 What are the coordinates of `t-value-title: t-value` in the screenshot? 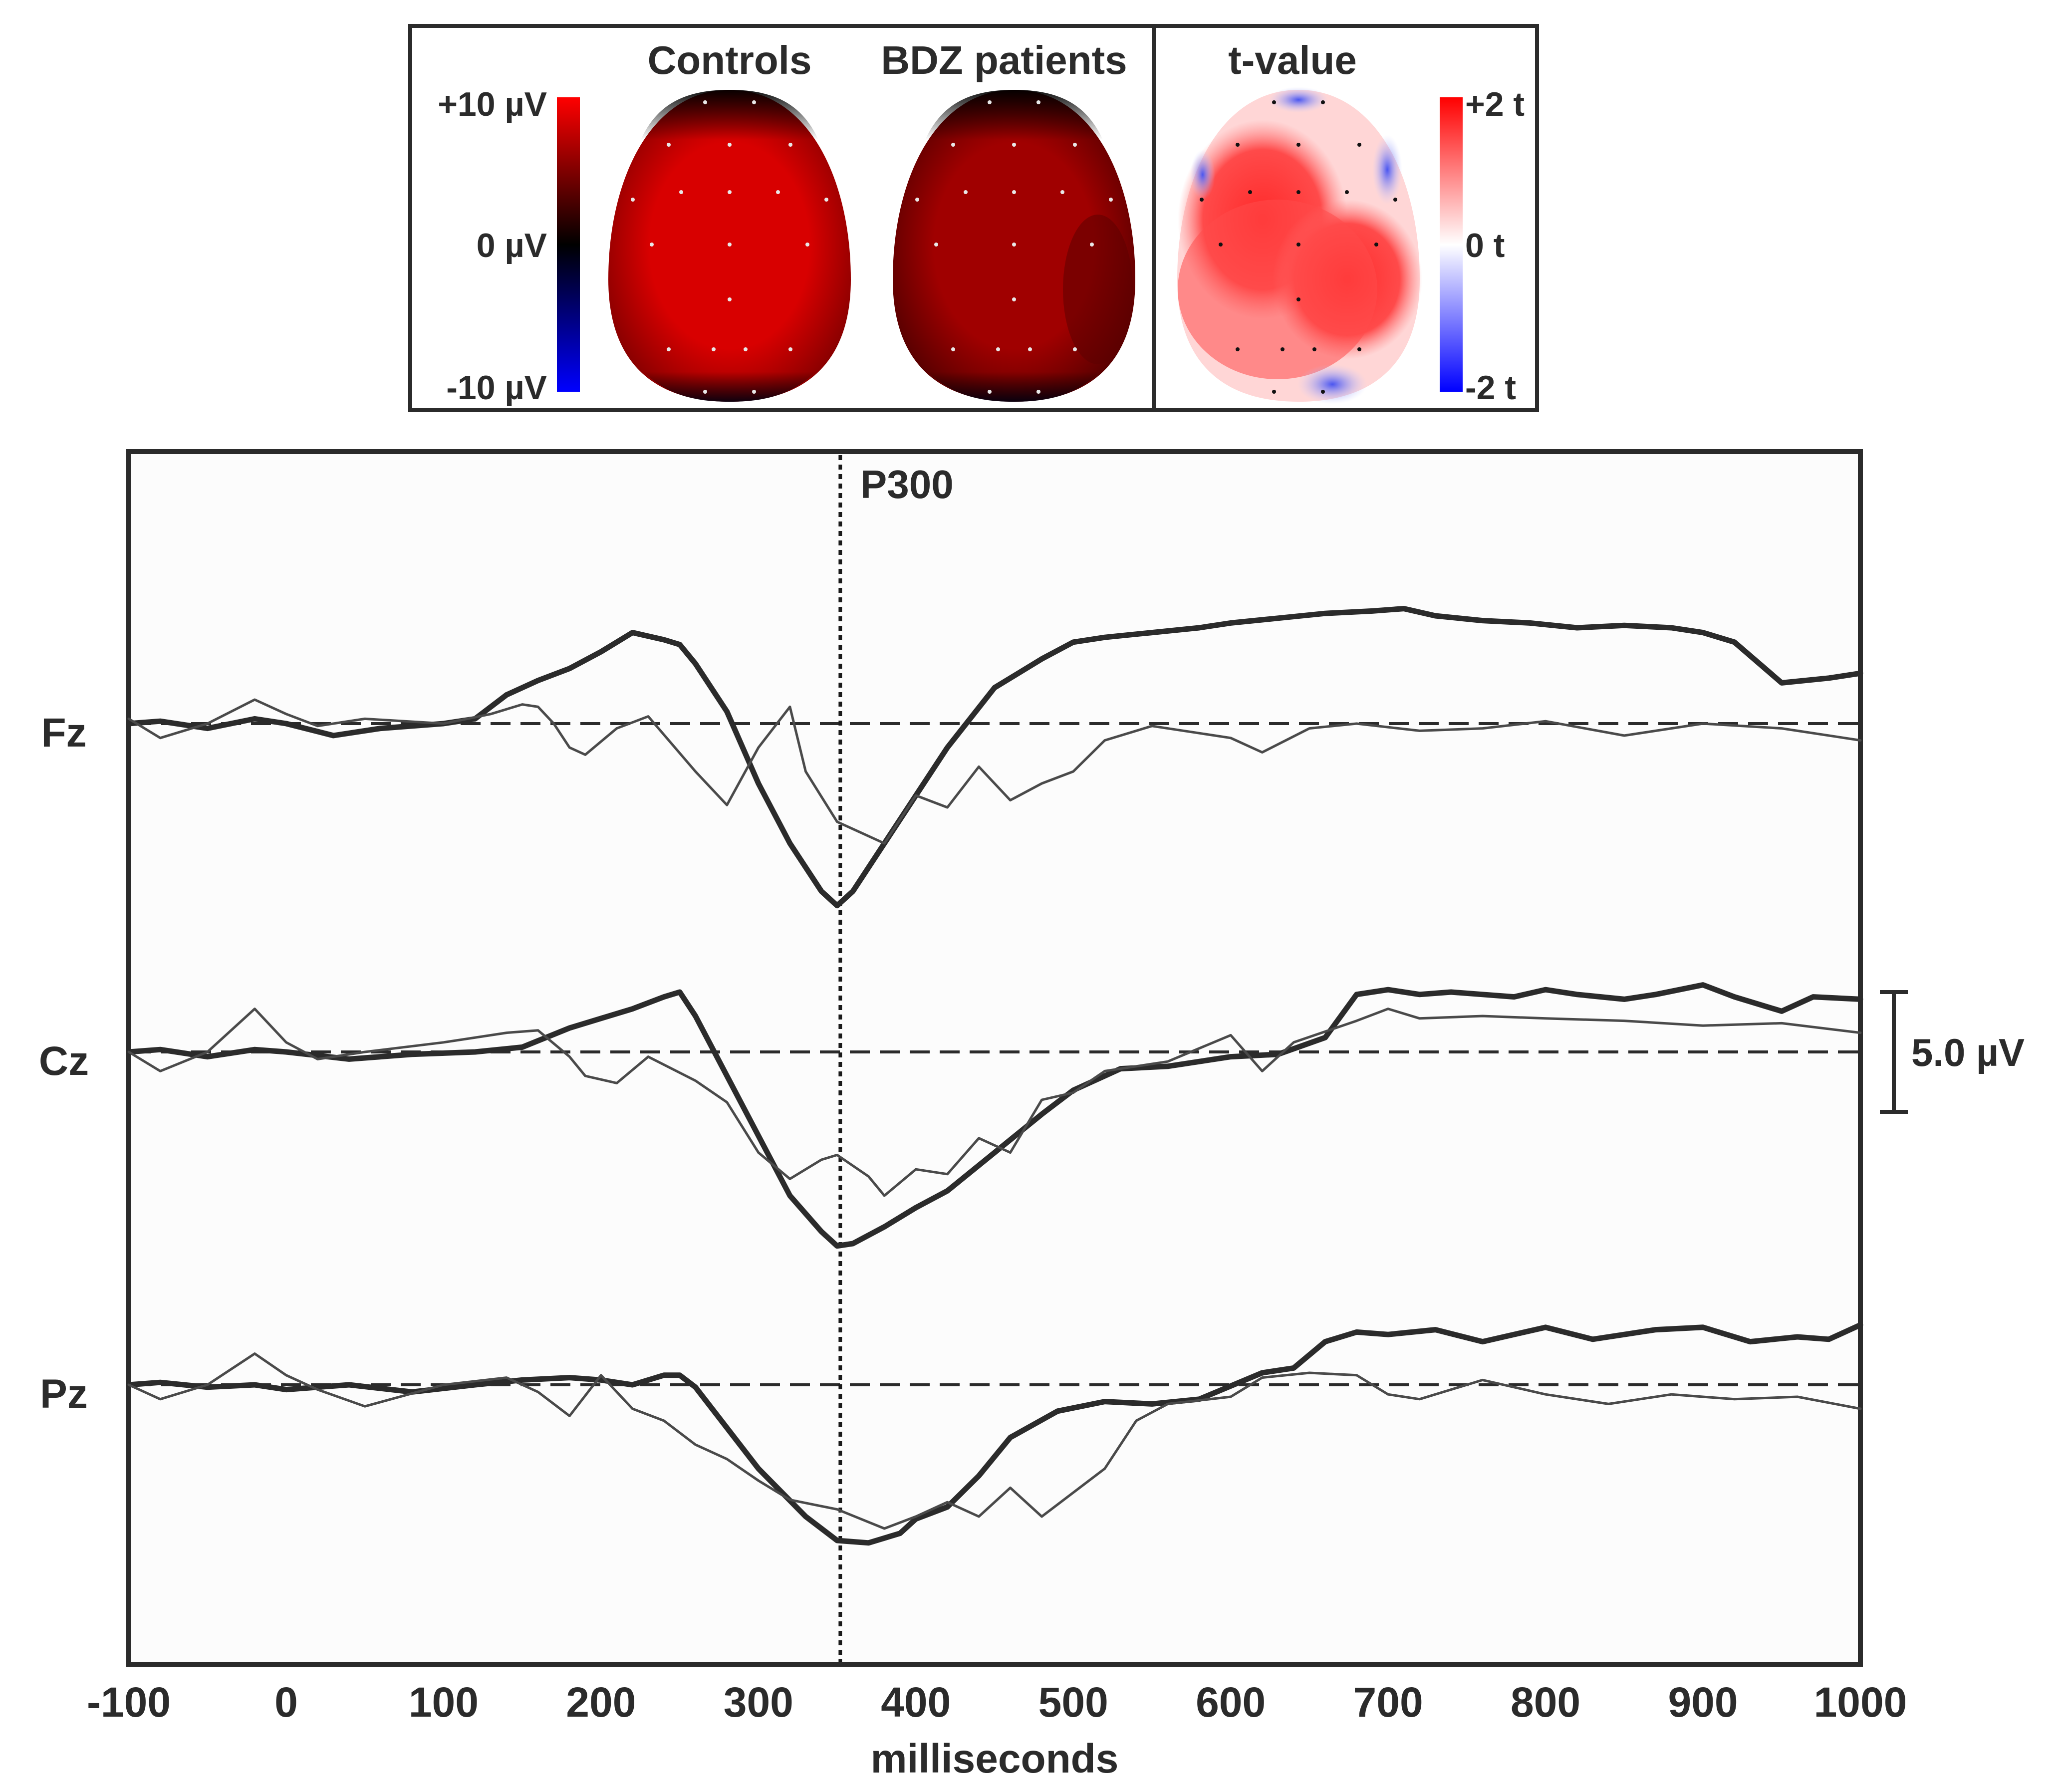 It's located at (1292, 60).